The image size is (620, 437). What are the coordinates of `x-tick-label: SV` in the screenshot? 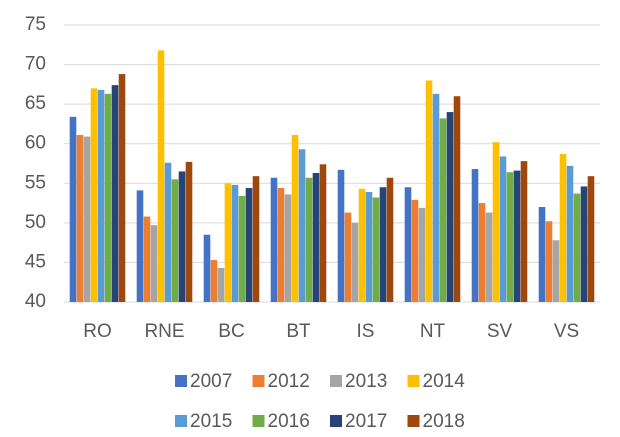 It's located at (500, 331).